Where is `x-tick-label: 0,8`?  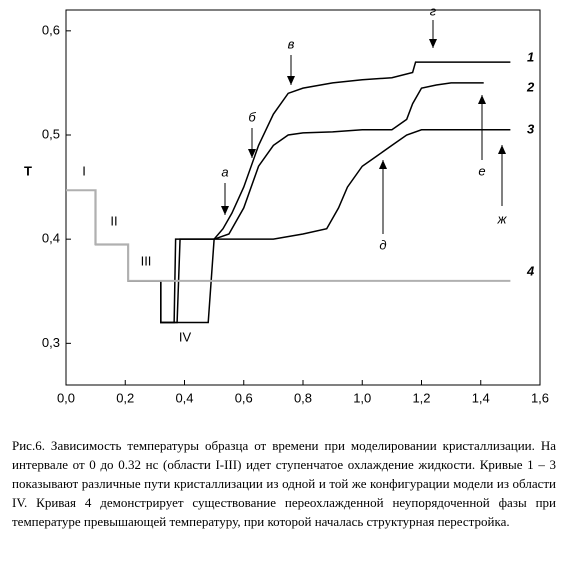
x-tick-label: 0,8 is located at coordinates (303, 397).